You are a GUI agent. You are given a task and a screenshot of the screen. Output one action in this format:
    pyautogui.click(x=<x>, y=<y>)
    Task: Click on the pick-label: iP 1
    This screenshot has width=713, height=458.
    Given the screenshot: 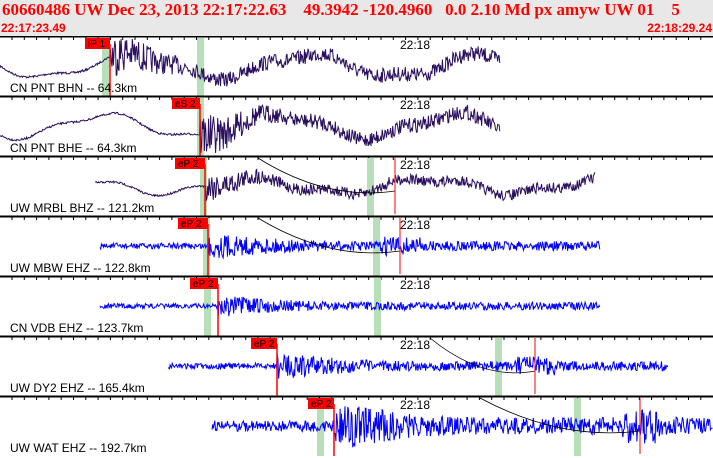 What is the action you would take?
    pyautogui.click(x=96, y=44)
    